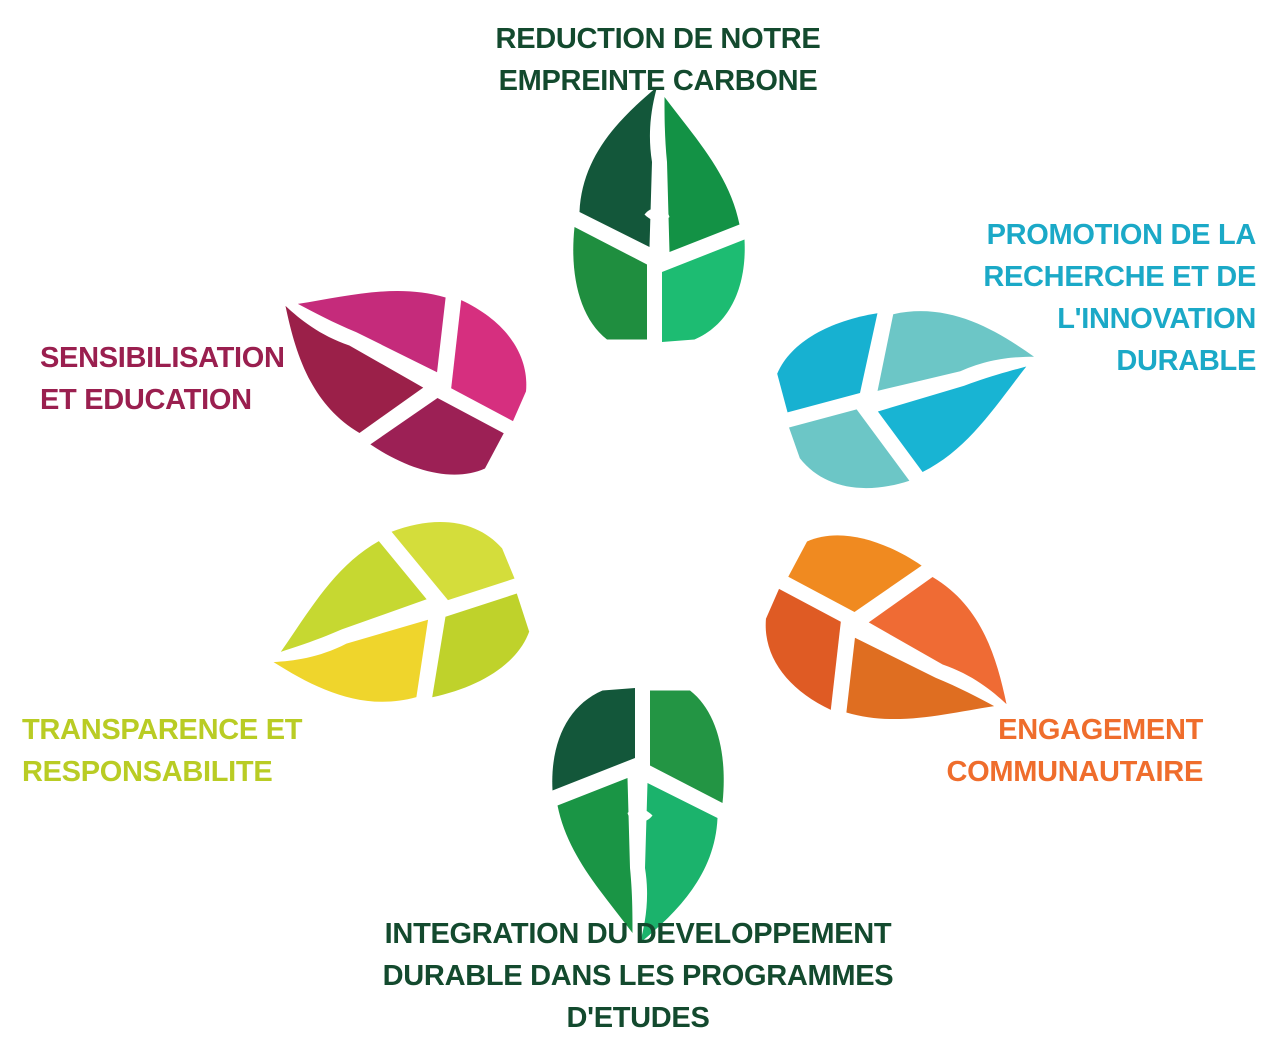 This screenshot has width=1281, height=1053. Describe the element at coordinates (638, 934) in the screenshot. I see `label-line: INTEGRATION DU DEVELOPPEMENT` at that location.